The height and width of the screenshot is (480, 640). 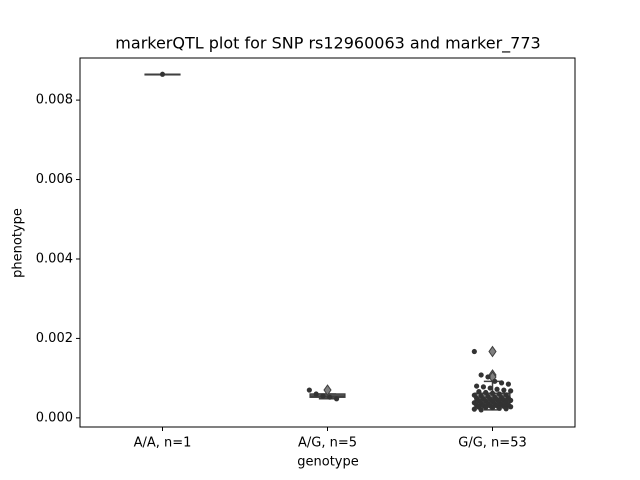 What do you see at coordinates (18, 243) in the screenshot?
I see `y-axis-label: phenotype` at bounding box center [18, 243].